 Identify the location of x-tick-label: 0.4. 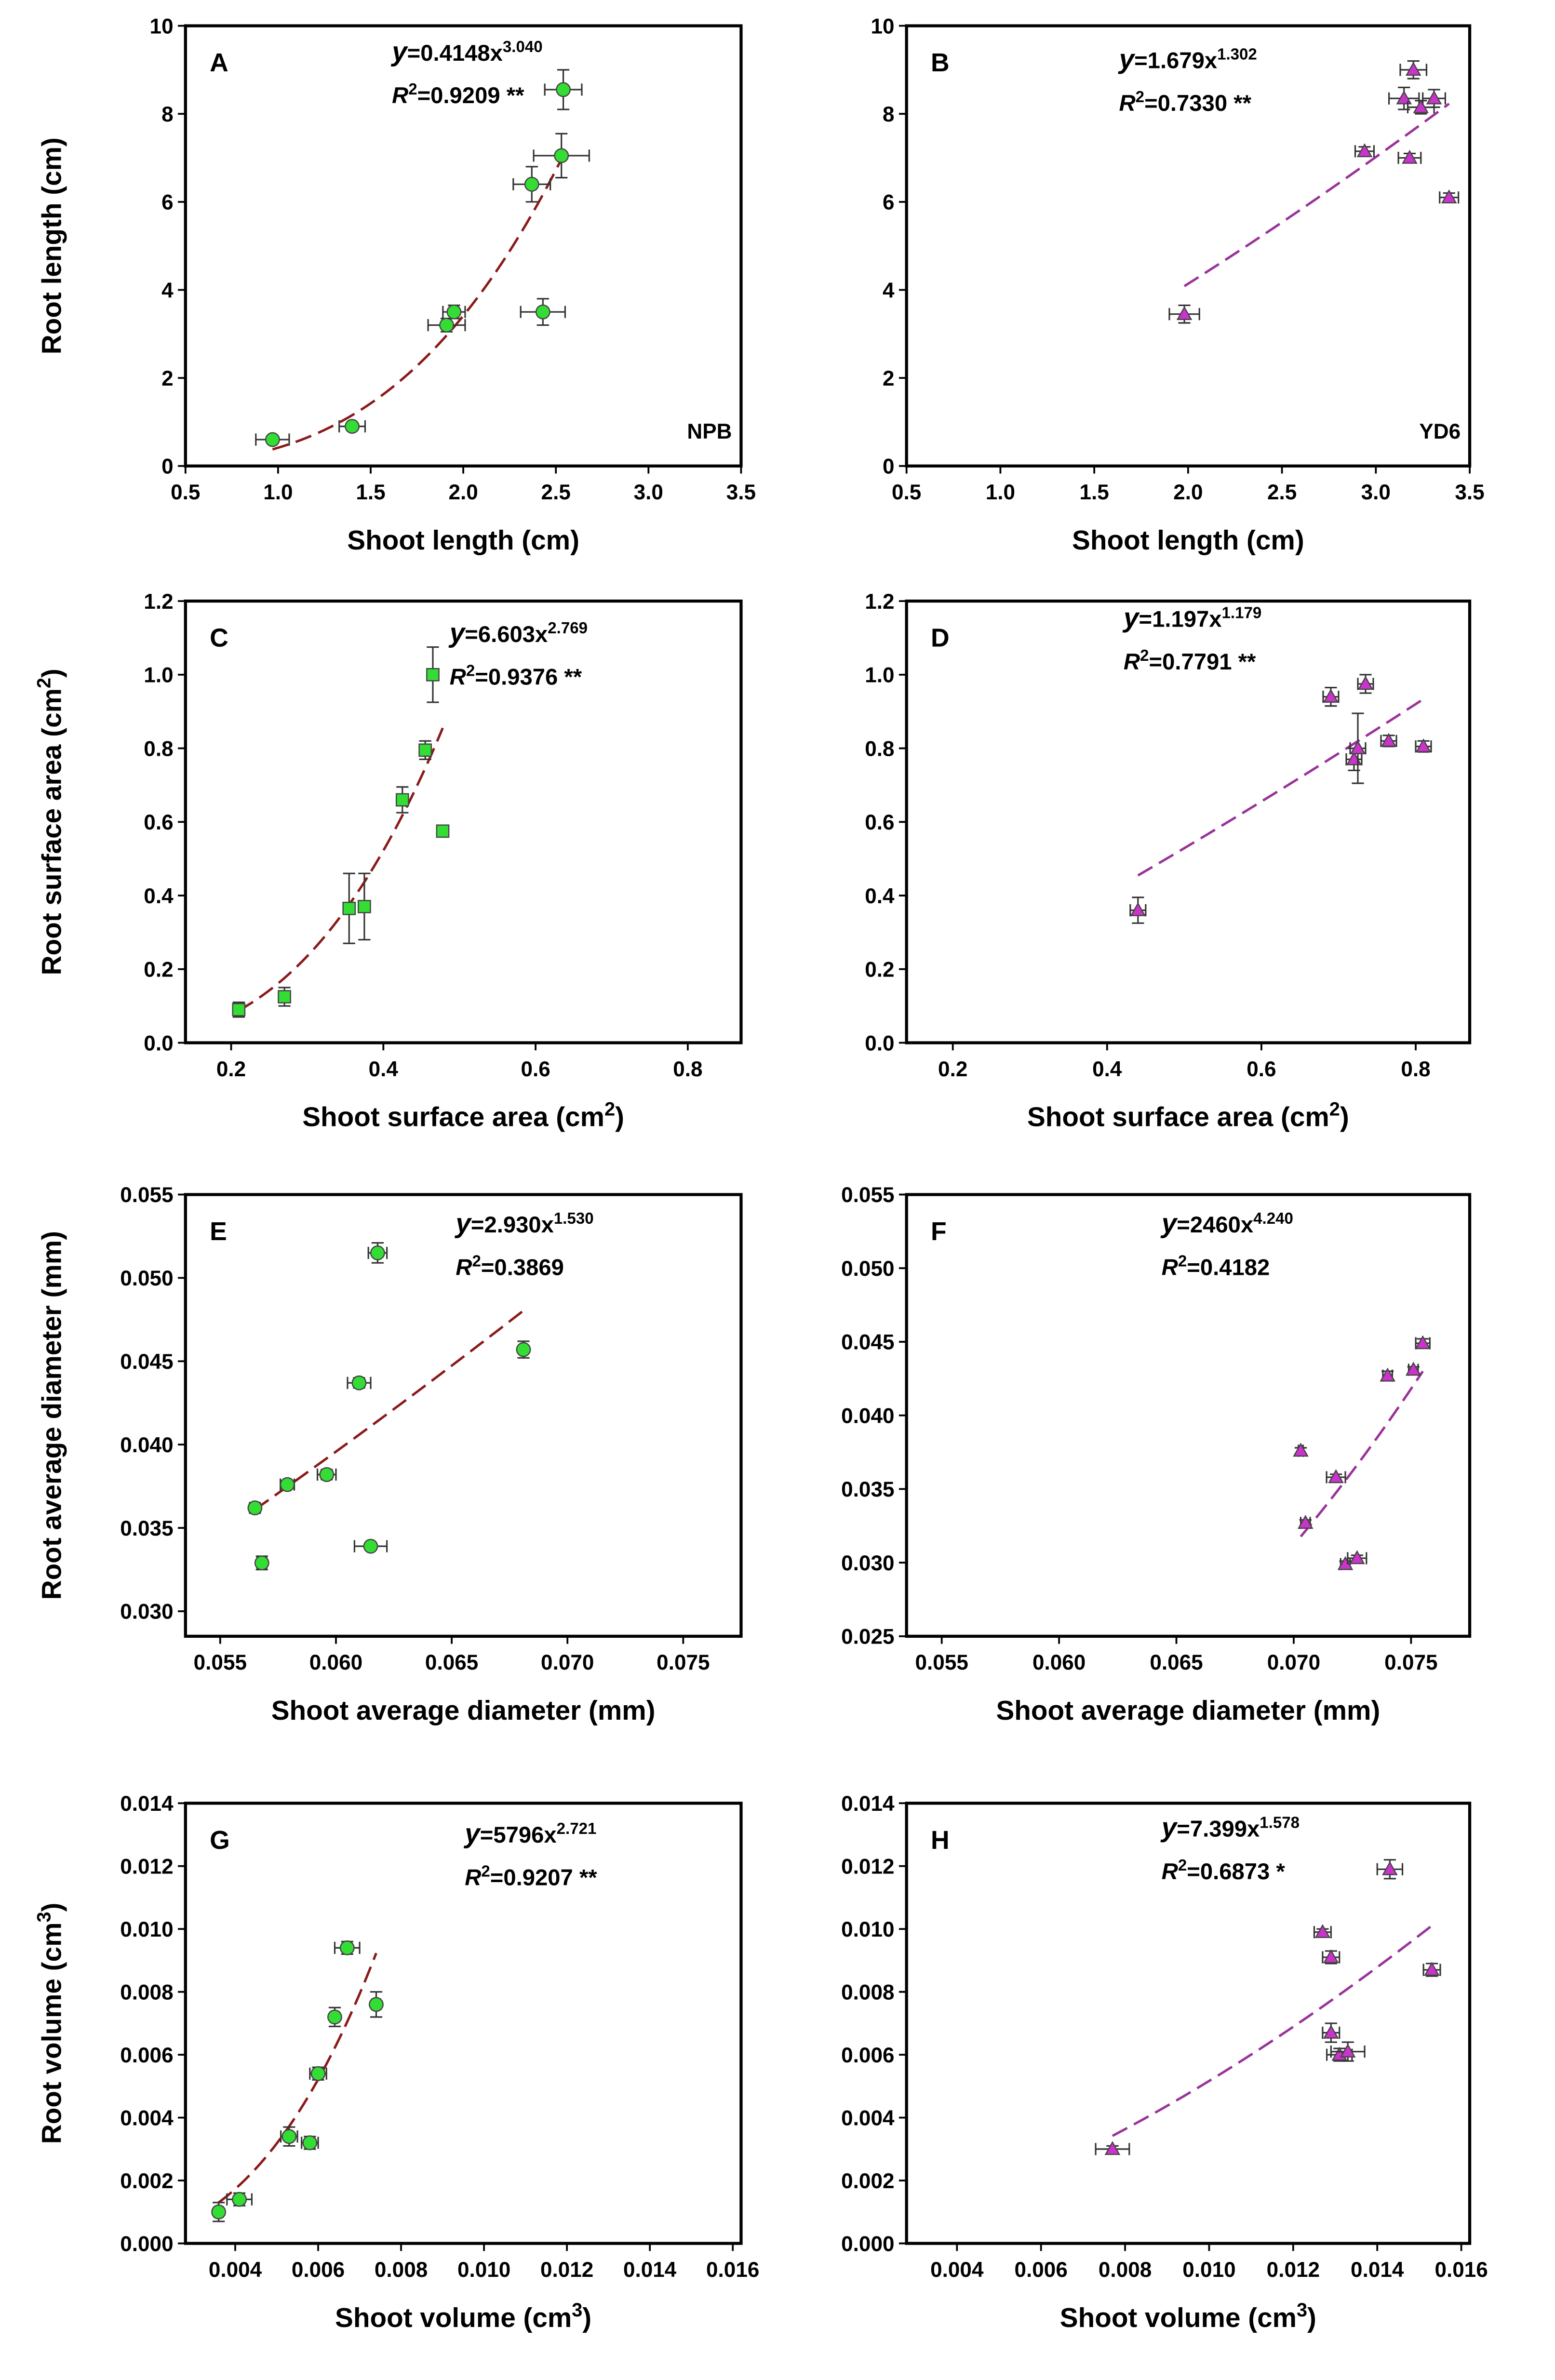
(1107, 1069).